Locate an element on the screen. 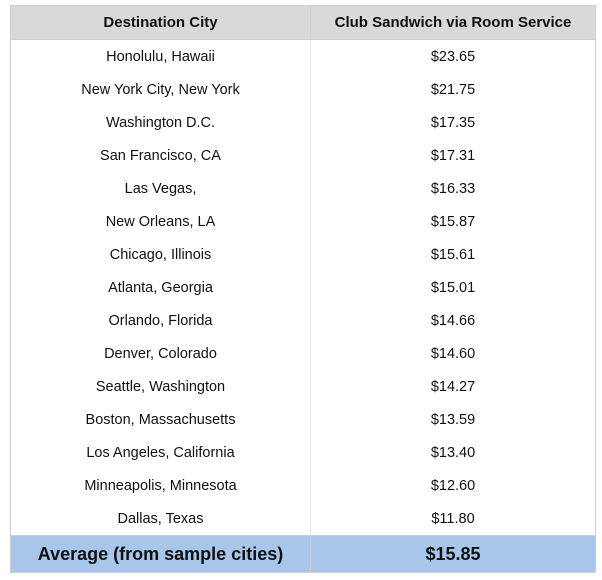 This screenshot has height=580, width=602. row-city: Boston, Massachusetts is located at coordinates (161, 419).